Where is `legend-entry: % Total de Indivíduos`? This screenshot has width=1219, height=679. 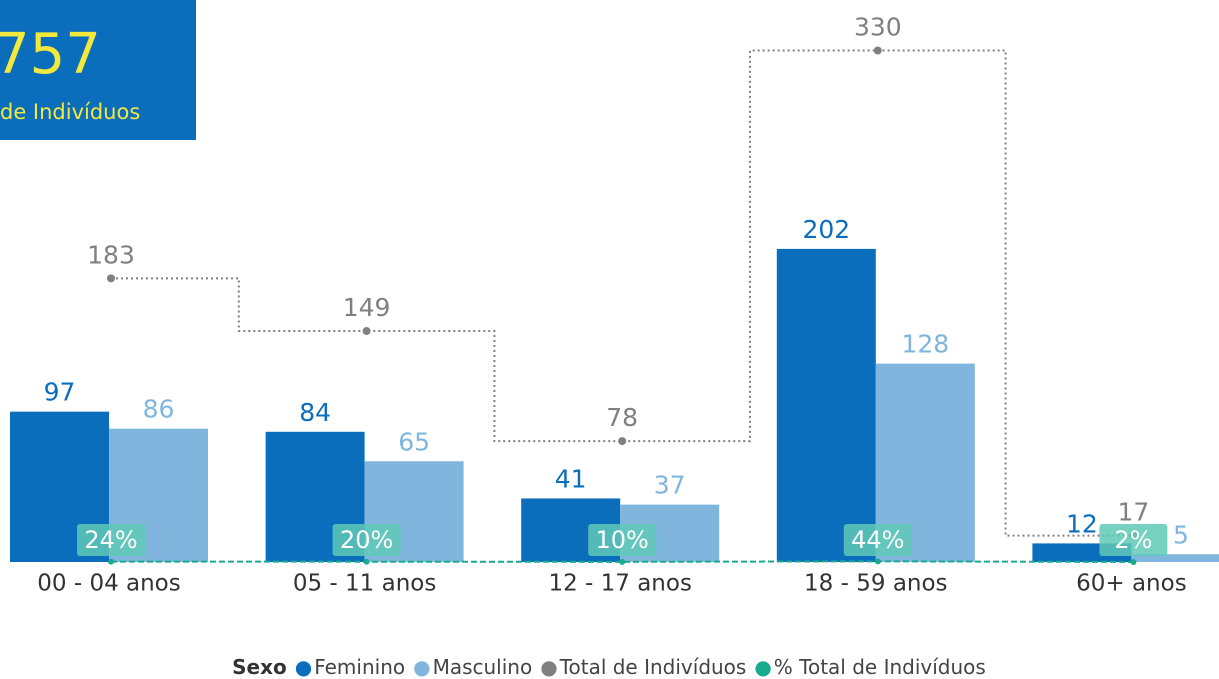
legend-entry: % Total de Indivíduos is located at coordinates (880, 667).